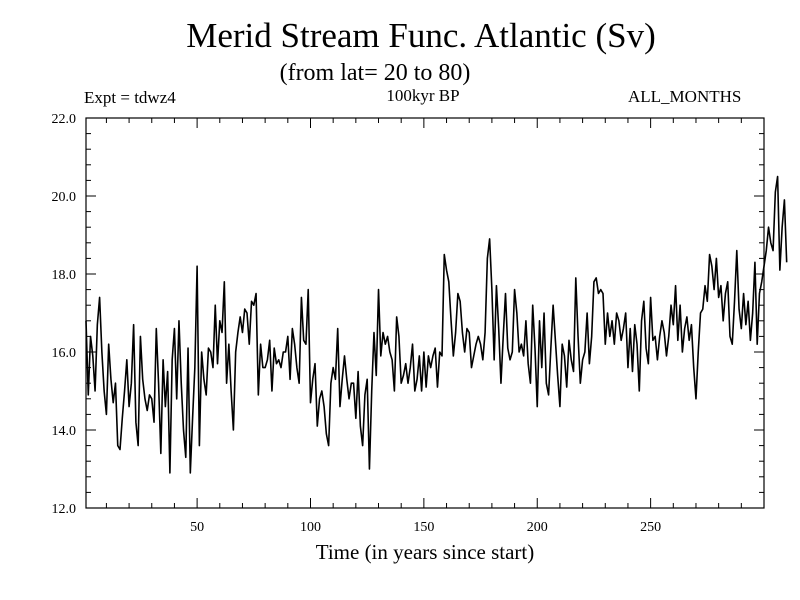  Describe the element at coordinates (64, 431) in the screenshot. I see `y-tick-label: 14.0` at that location.